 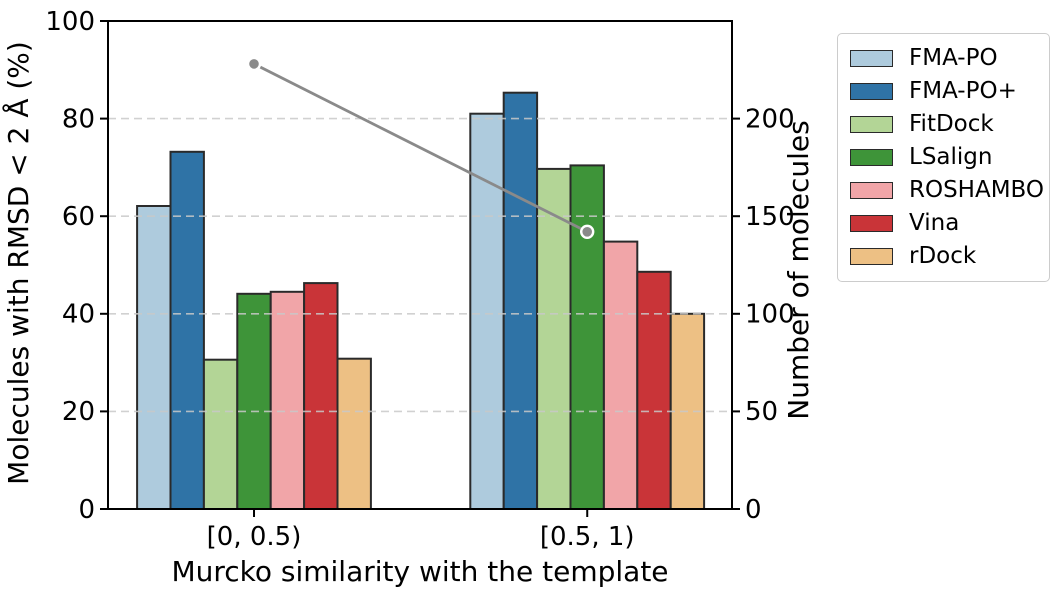 What do you see at coordinates (287, 400) in the screenshot?
I see `bar-ROSHAMBO-group1` at bounding box center [287, 400].